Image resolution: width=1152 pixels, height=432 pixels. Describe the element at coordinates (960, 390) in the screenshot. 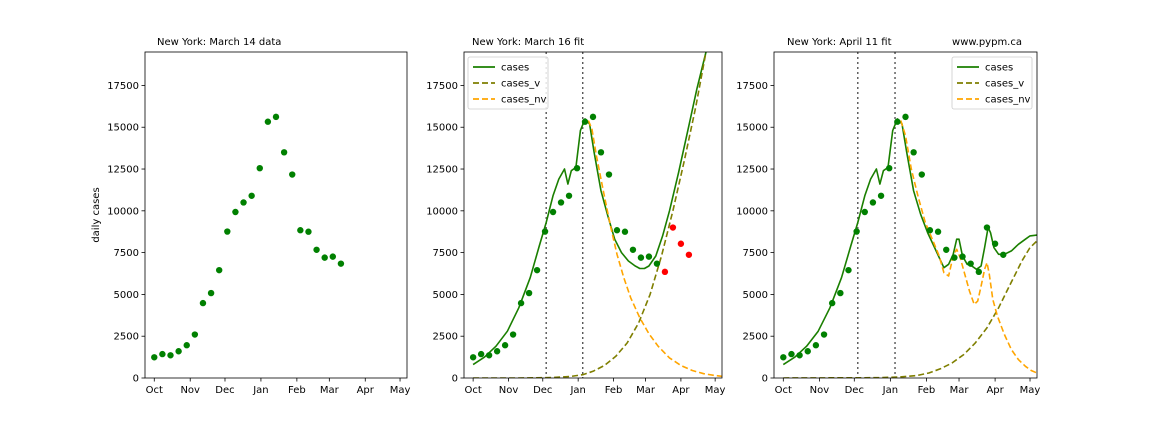

I see `x-tick-label: Mar` at that location.